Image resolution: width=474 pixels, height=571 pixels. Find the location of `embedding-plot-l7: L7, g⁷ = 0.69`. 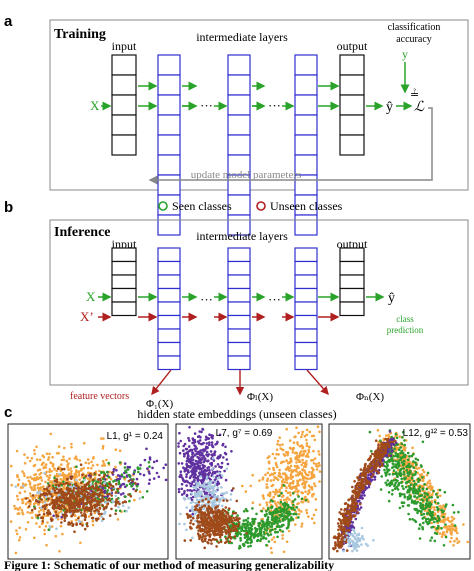

embedding-plot-l7: L7, g⁷ = 0.69 is located at coordinates (249, 491).